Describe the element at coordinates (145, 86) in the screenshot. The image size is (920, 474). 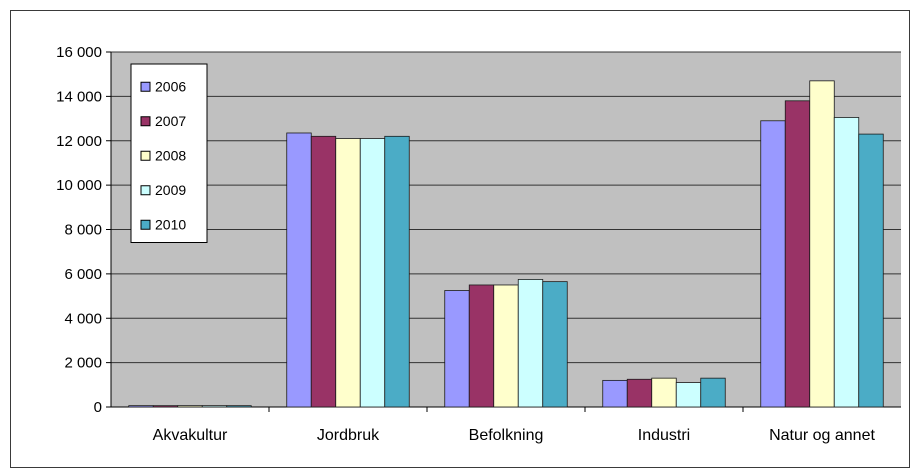
I see `legend-swatch-2006` at that location.